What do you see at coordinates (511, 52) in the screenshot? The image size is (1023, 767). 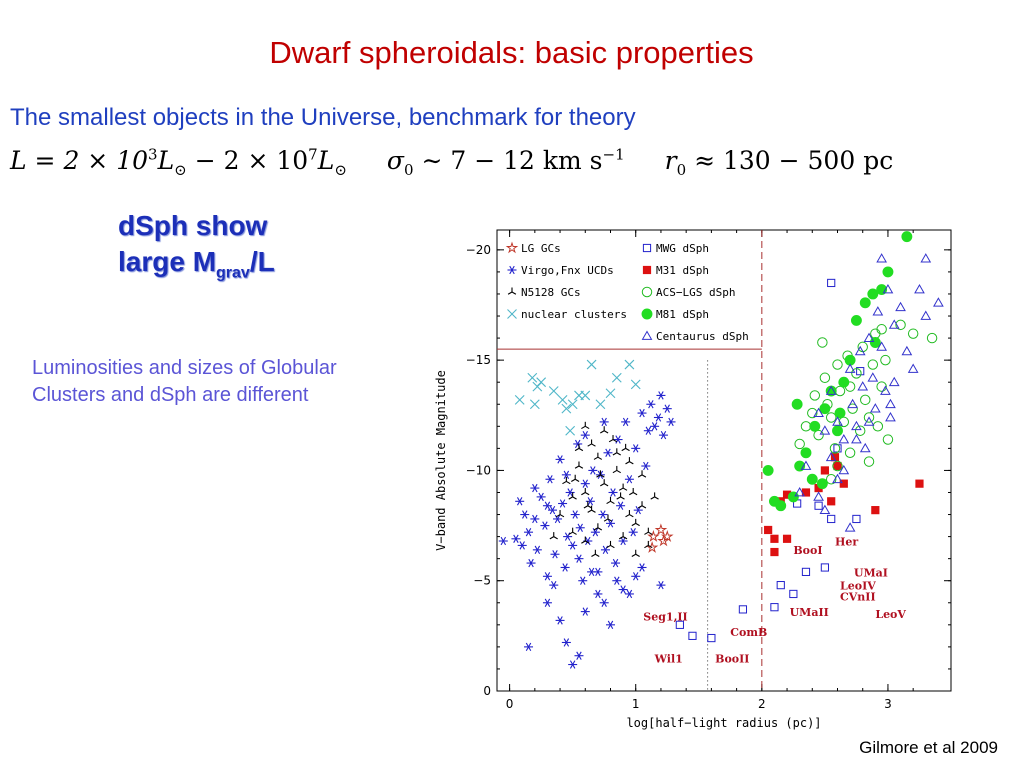 I see `page-title: Dwarf spheroidals: basic properties` at bounding box center [511, 52].